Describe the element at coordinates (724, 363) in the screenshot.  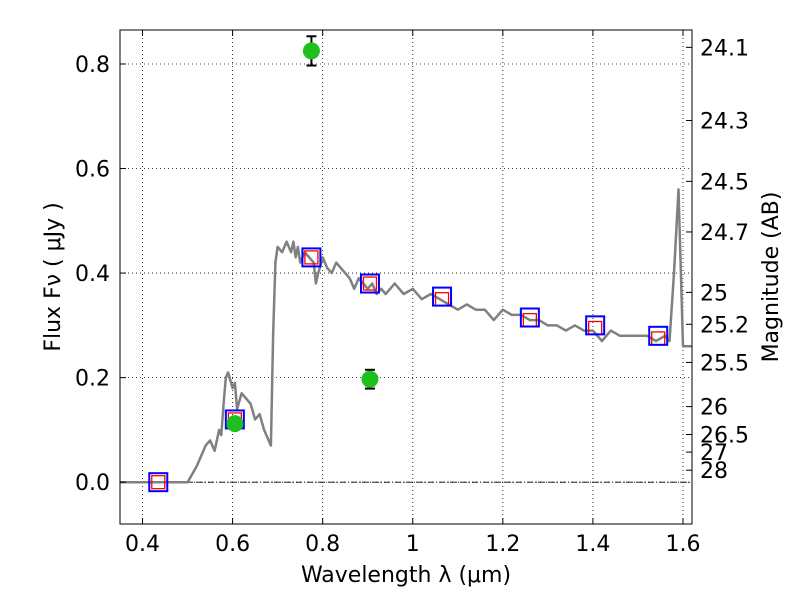
I see `y2-tick-label: 25.5` at that location.